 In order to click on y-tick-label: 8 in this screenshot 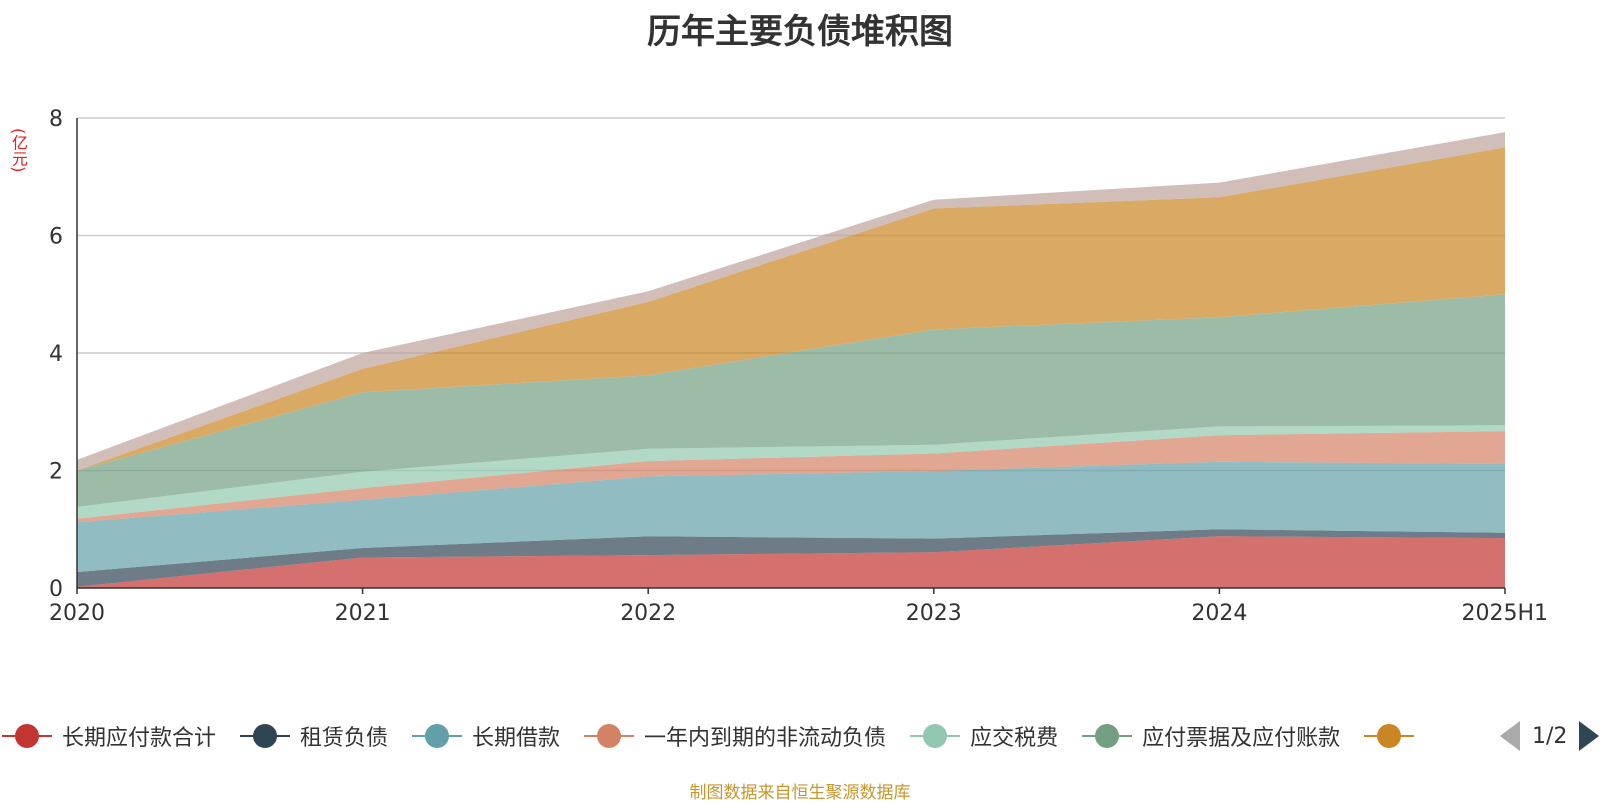, I will do `click(56, 119)`.